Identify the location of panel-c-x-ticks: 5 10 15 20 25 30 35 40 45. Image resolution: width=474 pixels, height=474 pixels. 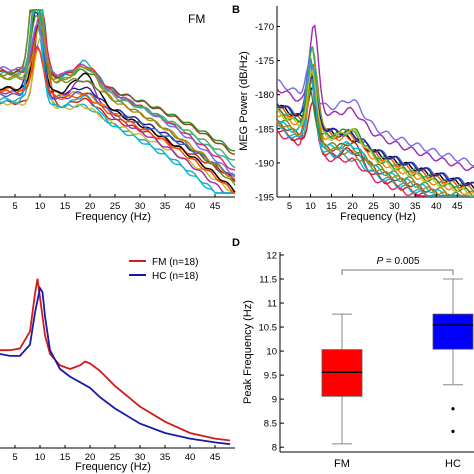
(116, 454).